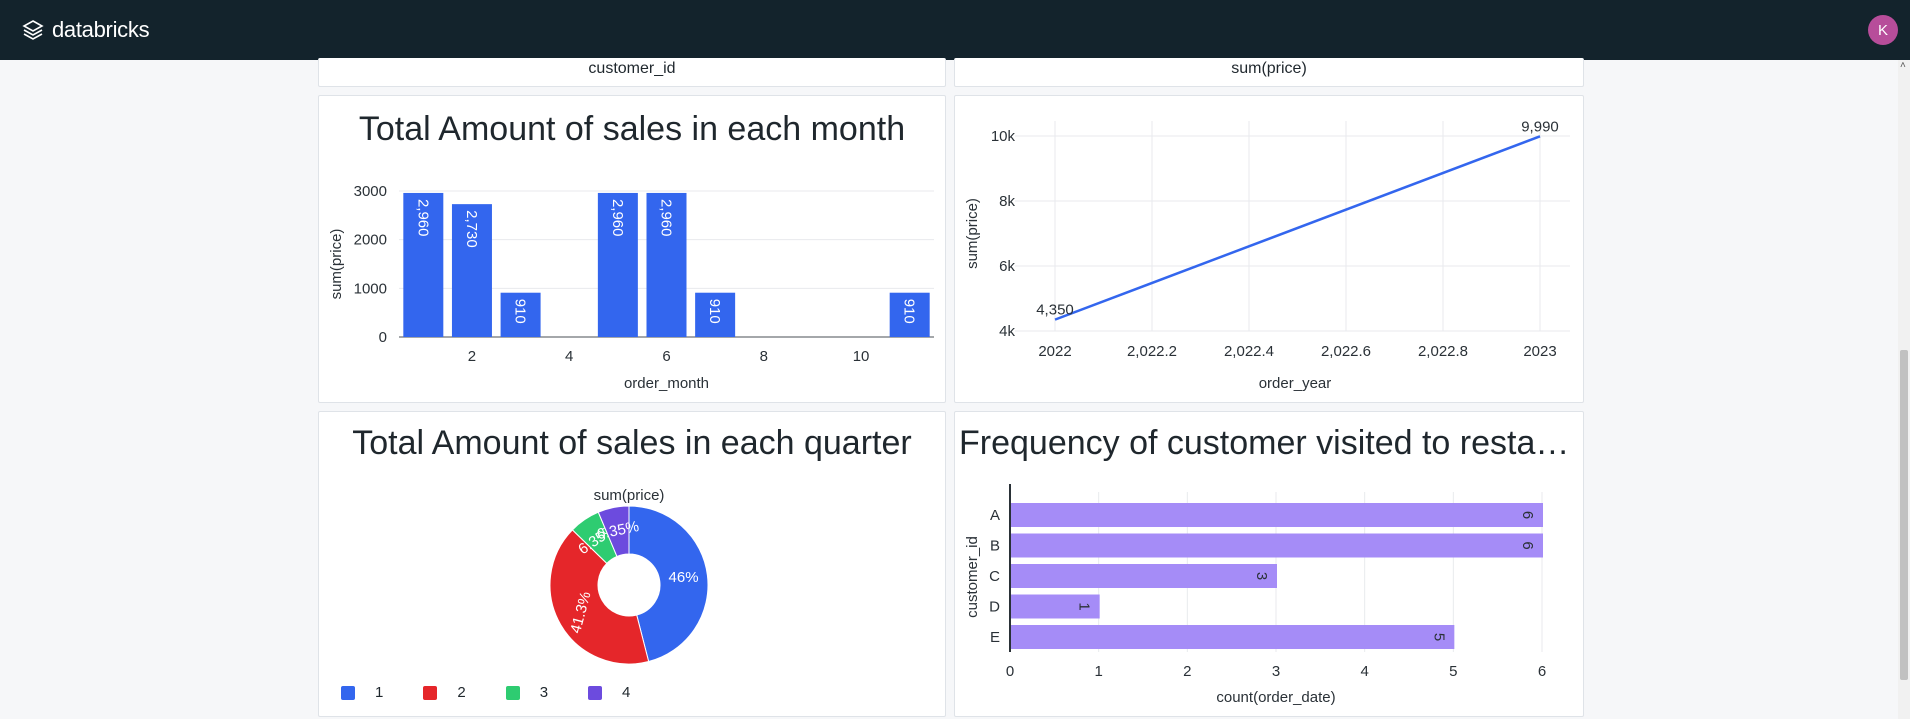  I want to click on y-tick-label: 6k, so click(1007, 266).